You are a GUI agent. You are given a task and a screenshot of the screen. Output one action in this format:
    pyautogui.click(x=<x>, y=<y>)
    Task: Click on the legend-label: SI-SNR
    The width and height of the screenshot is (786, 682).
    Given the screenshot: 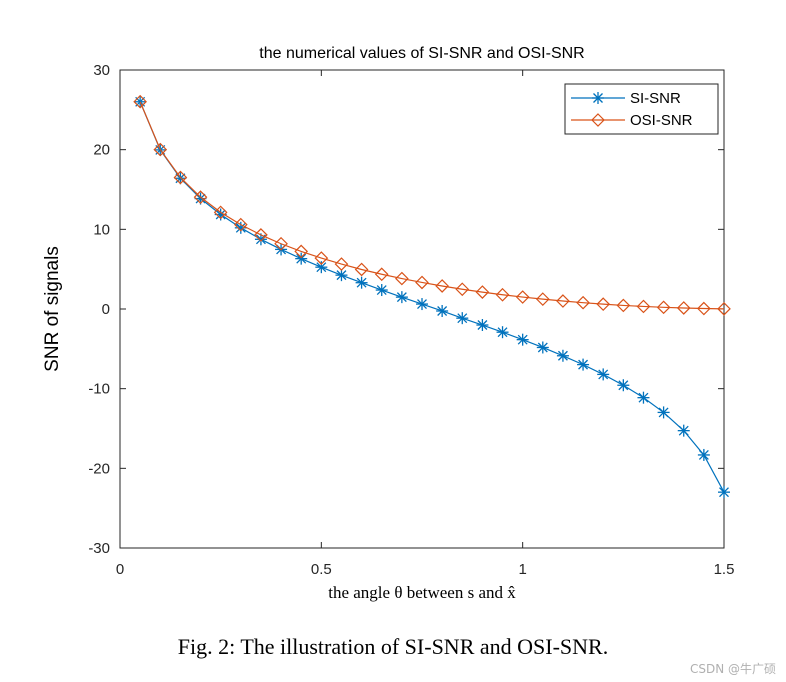 What is the action you would take?
    pyautogui.click(x=655, y=98)
    